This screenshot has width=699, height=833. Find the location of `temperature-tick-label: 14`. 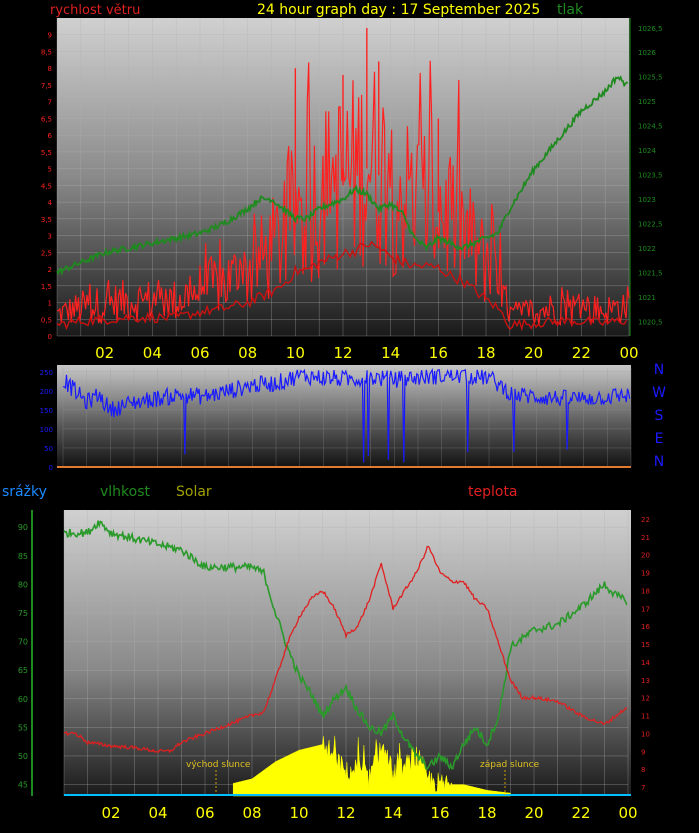

temperature-tick-label: 14 is located at coordinates (645, 663).